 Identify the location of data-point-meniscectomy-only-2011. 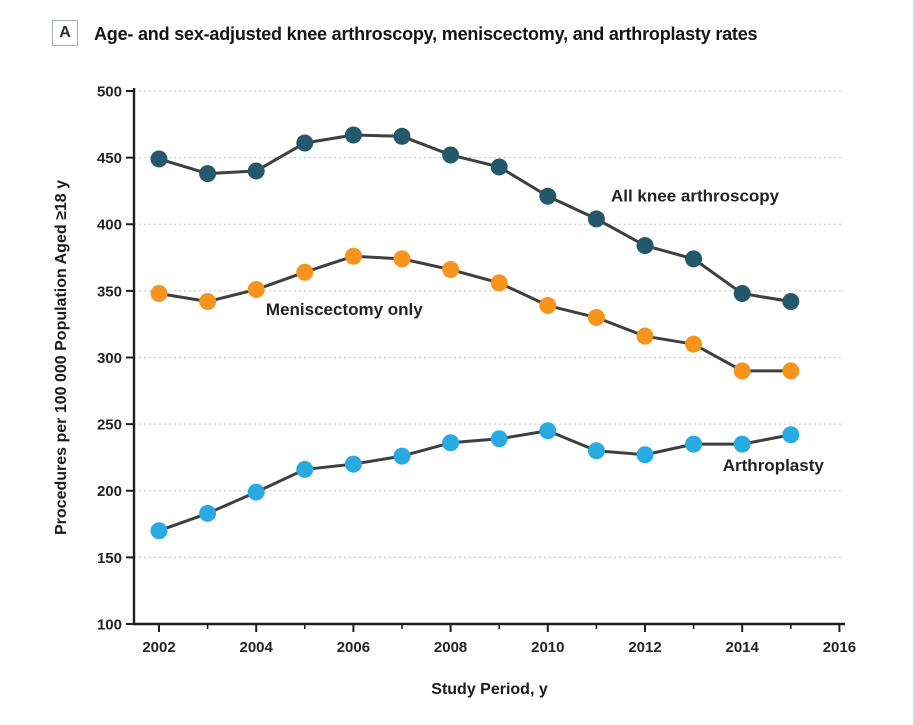
(596, 318).